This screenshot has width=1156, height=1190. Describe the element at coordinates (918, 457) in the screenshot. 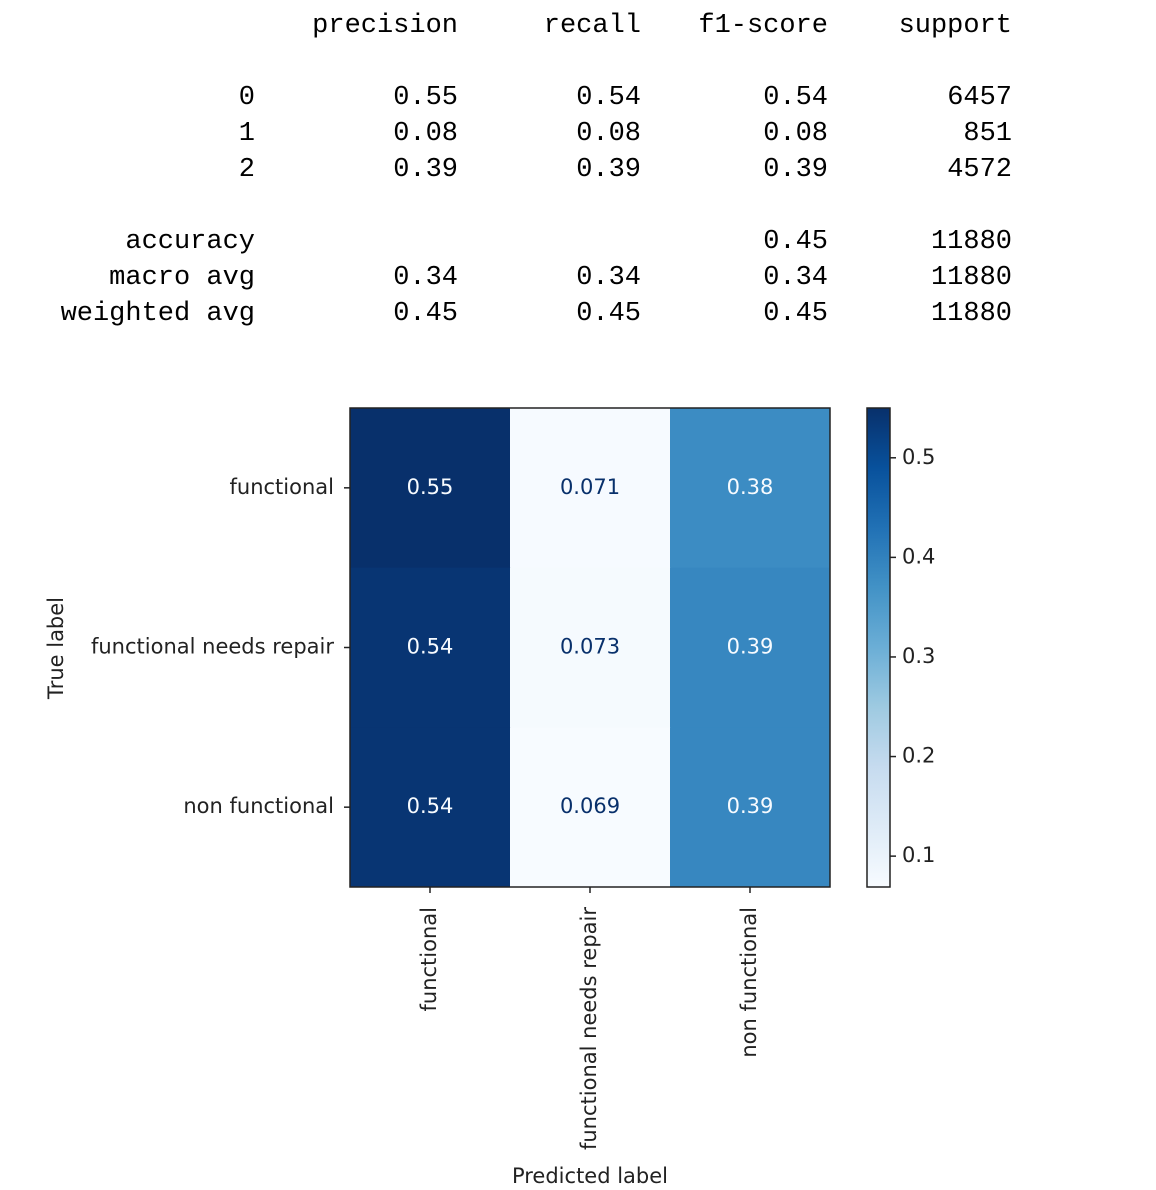

I see `colorbar-tick-label: 0.5` at that location.